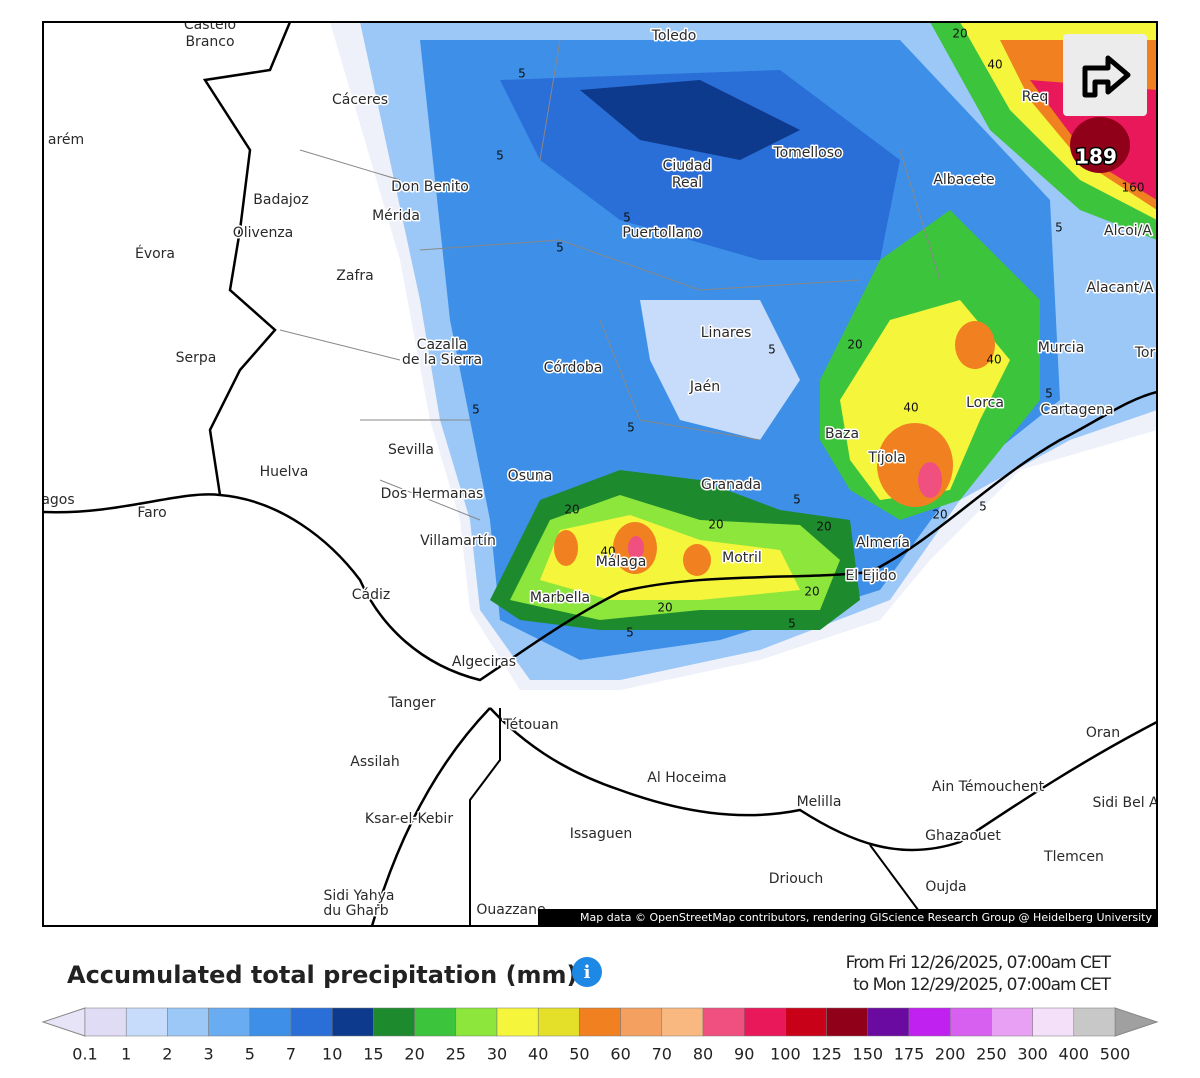  What do you see at coordinates (1061, 348) in the screenshot?
I see `city-label: Murcia` at bounding box center [1061, 348].